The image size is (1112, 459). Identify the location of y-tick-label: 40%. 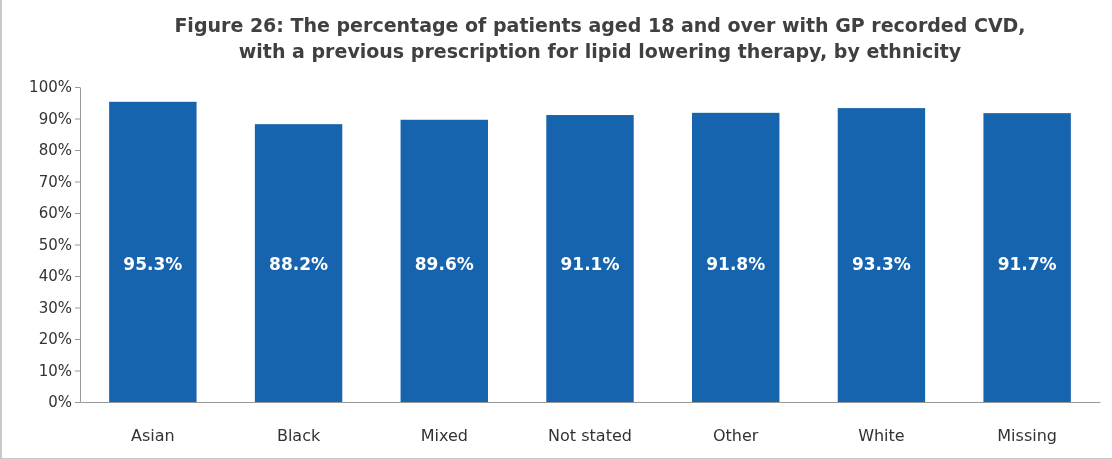
(55, 276).